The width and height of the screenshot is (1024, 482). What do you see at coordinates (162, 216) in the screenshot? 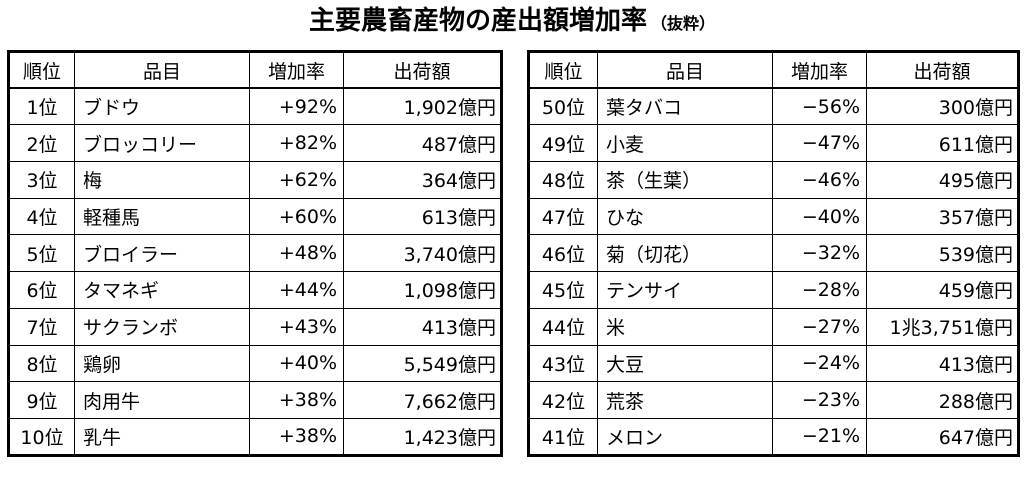
I see `item-cell: 軽種馬` at bounding box center [162, 216].